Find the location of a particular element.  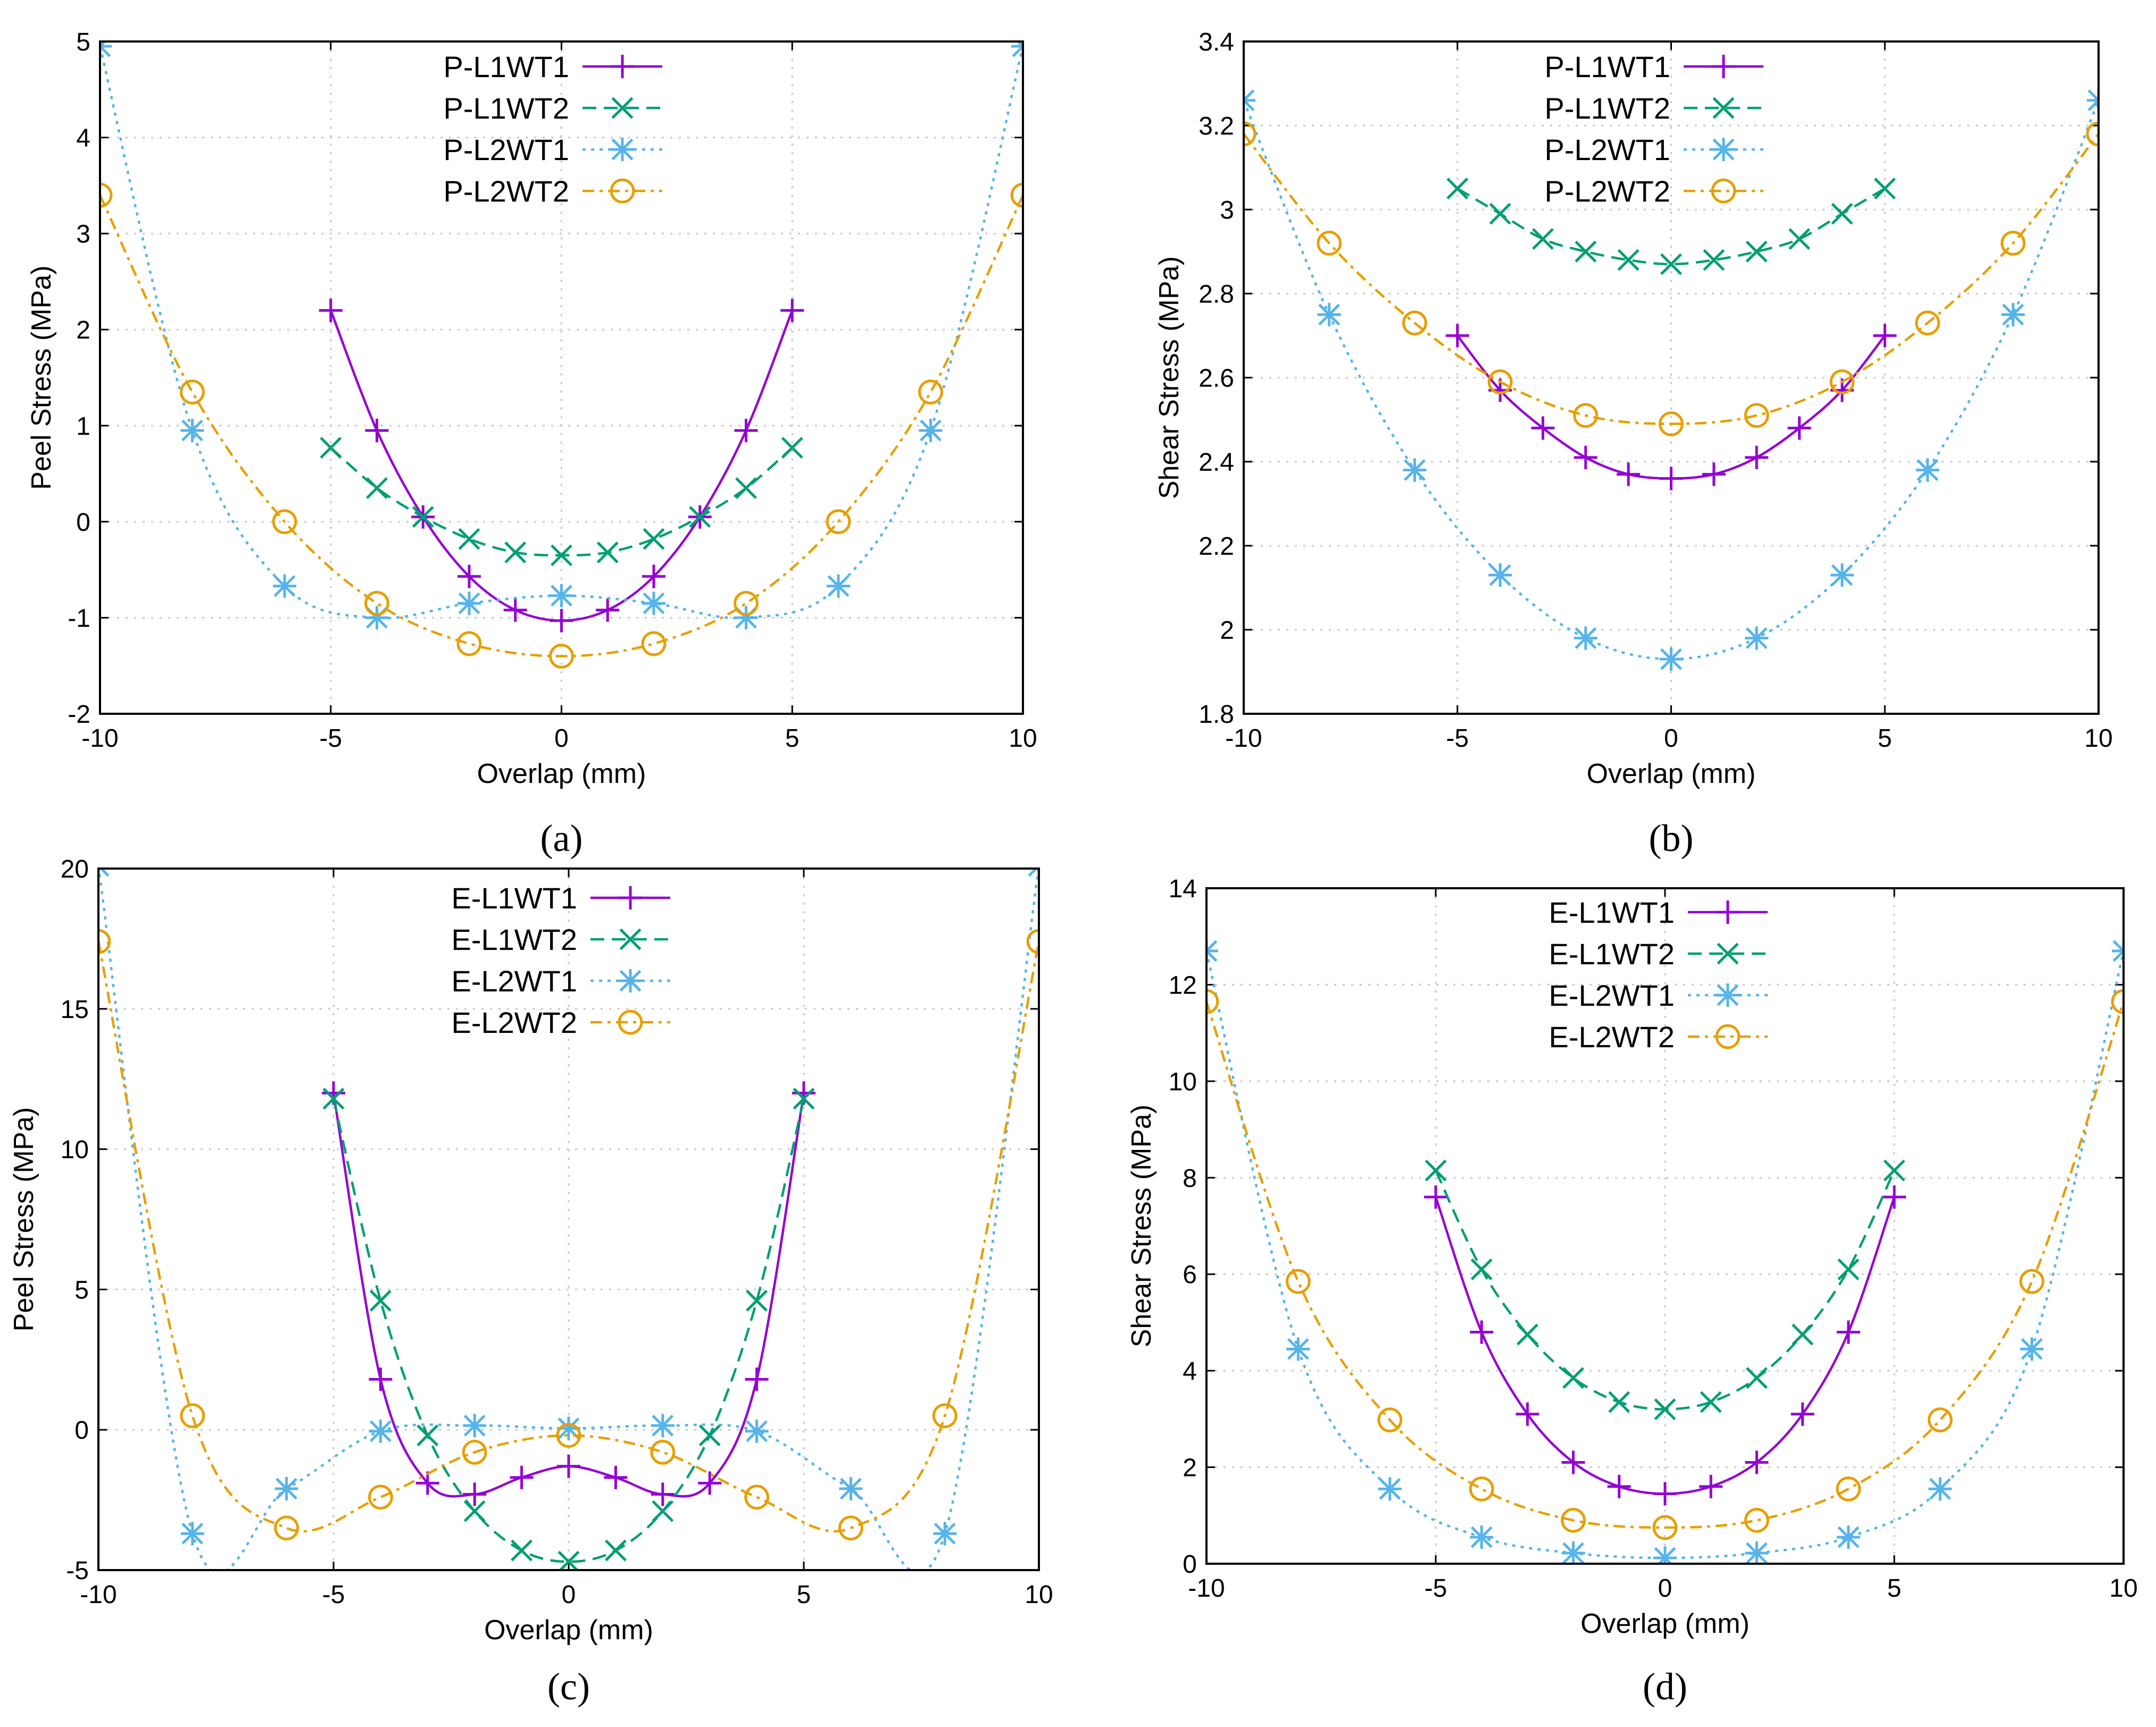

legend-label: P-L1WT2 is located at coordinates (1608, 108).